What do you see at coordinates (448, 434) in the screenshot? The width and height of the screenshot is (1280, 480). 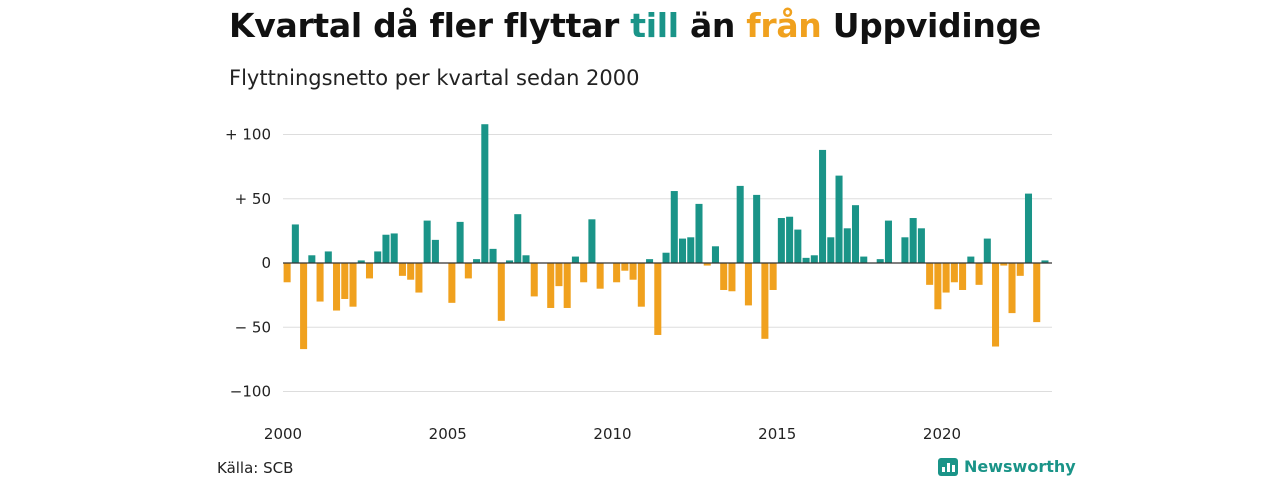 I see `x-tick-label: 2005` at bounding box center [448, 434].